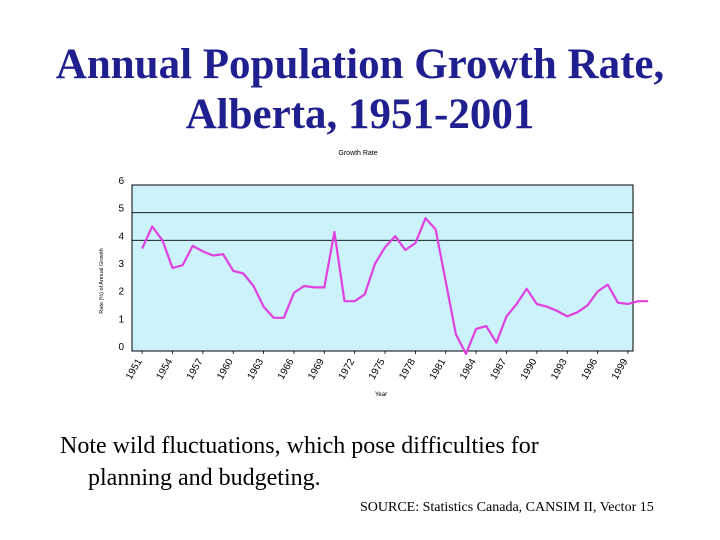  I want to click on x-tick-label: 1960, so click(225, 369).